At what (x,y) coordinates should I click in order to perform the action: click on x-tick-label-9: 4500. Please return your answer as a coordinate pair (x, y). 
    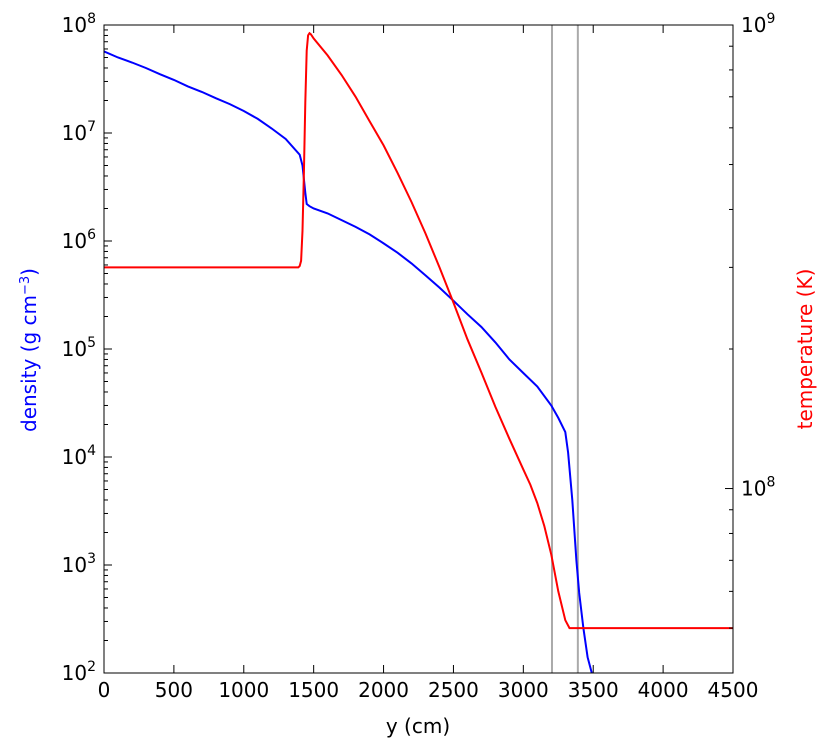
    Looking at the image, I should click on (733, 690).